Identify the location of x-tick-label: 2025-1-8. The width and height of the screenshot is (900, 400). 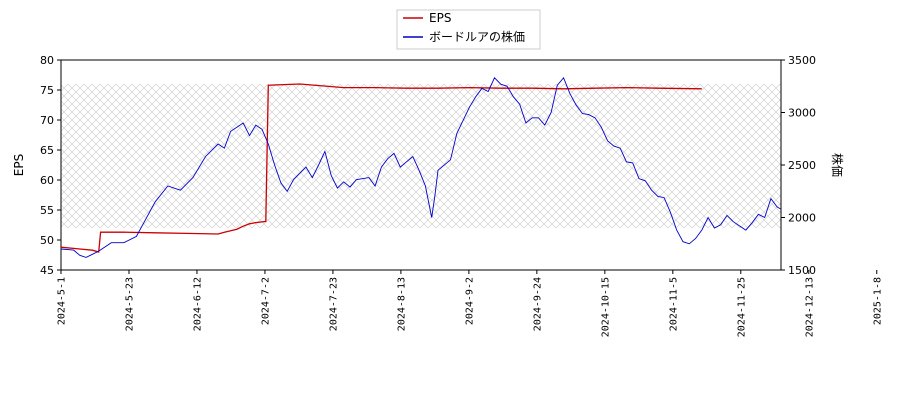
(877, 301).